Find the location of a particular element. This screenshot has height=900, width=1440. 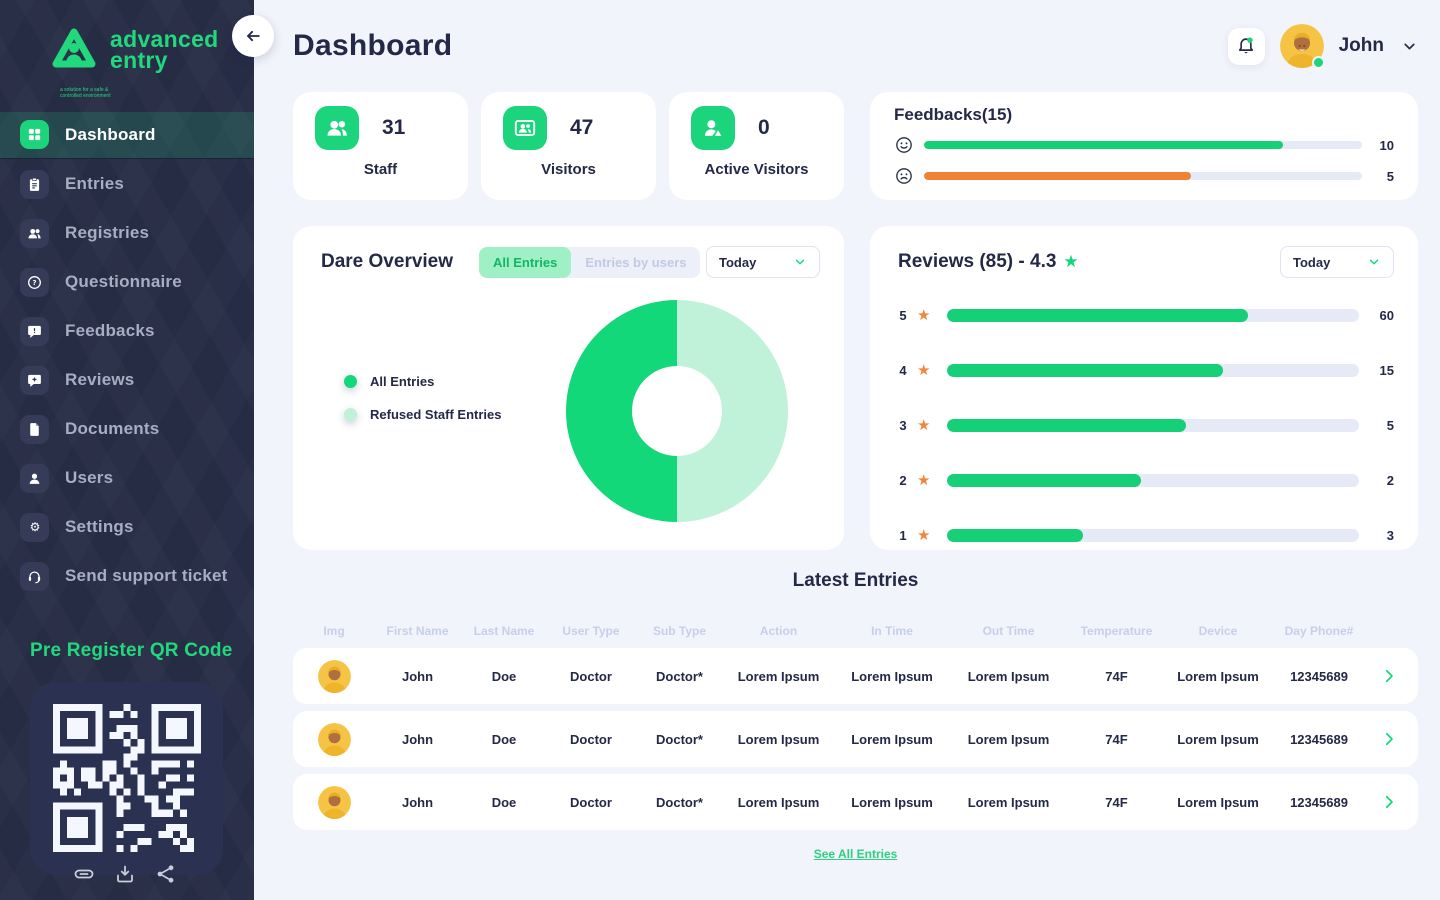

question-icon: ? is located at coordinates (34, 282).